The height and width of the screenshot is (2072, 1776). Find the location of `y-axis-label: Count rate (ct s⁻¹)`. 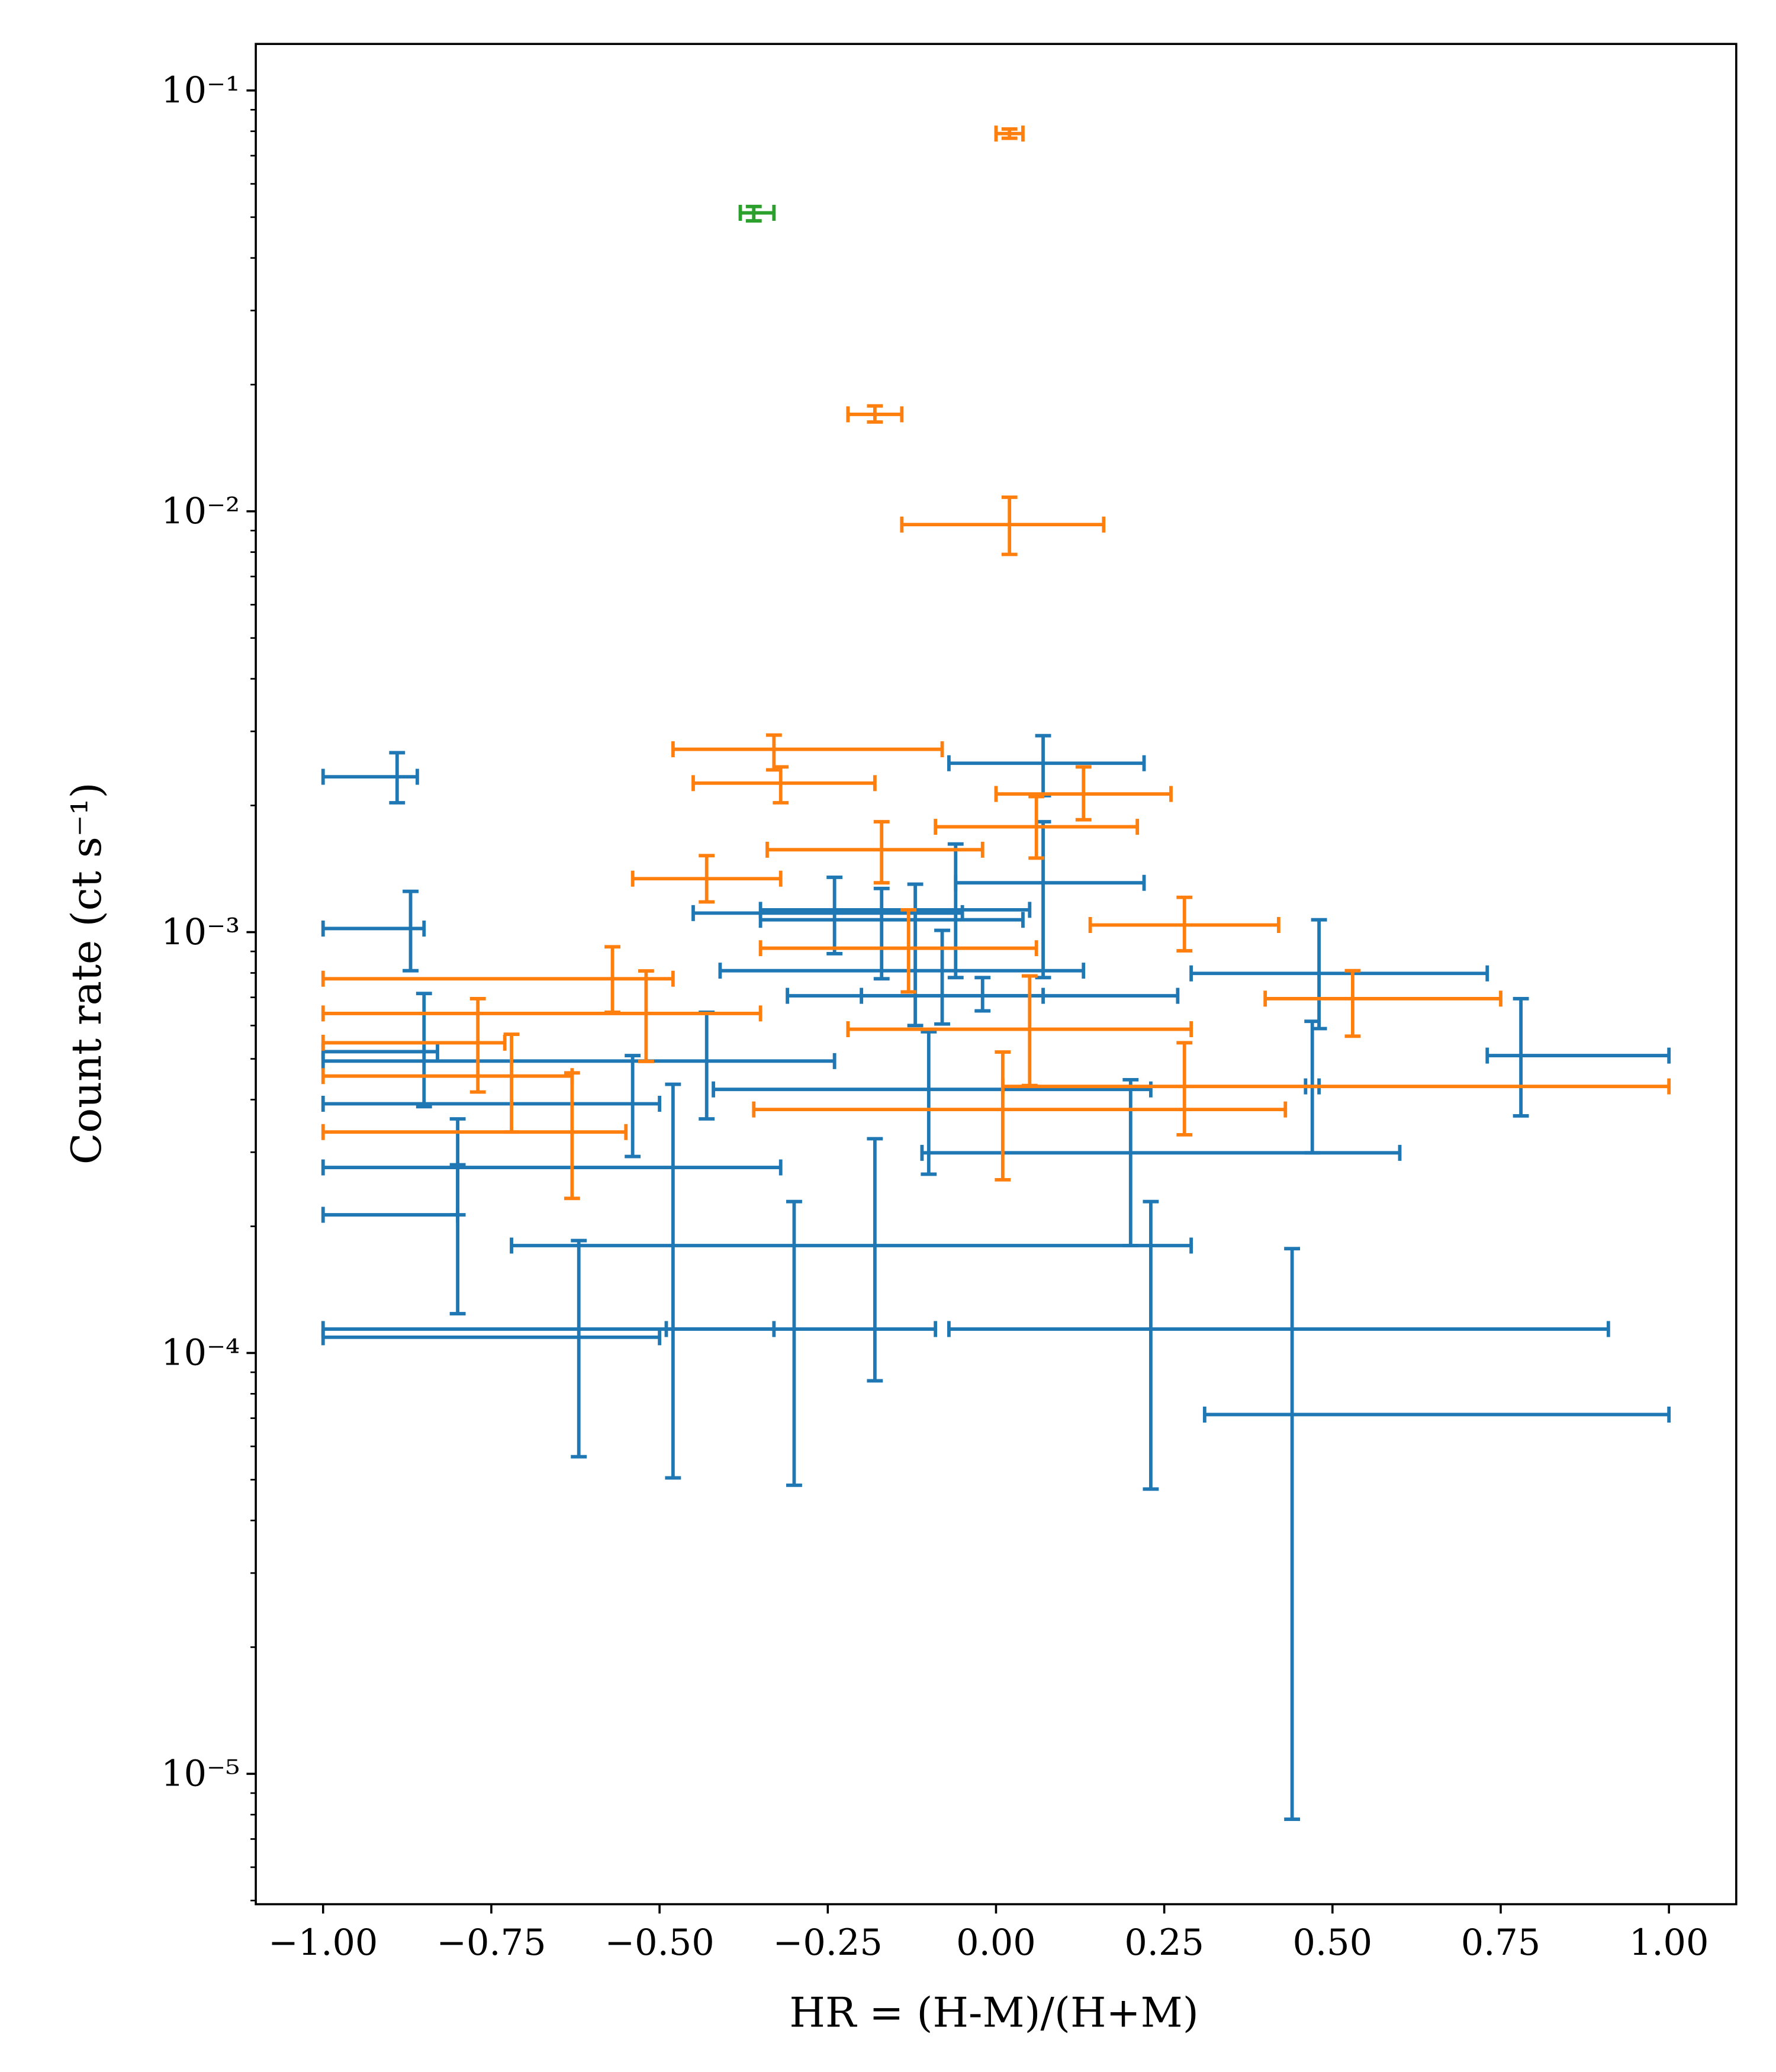

y-axis-label: Count rate (ct s⁻¹) is located at coordinates (87, 973).